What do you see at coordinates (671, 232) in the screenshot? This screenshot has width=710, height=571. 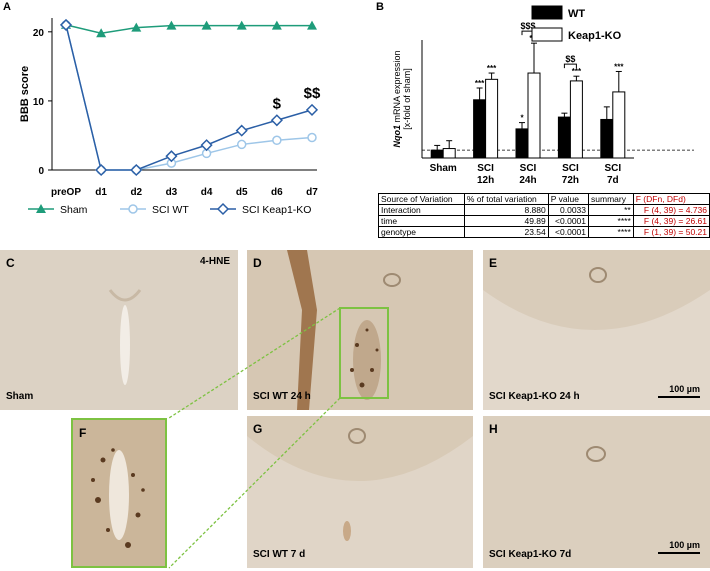 I see `table-cell: F (1, 39) = 50.21` at bounding box center [671, 232].